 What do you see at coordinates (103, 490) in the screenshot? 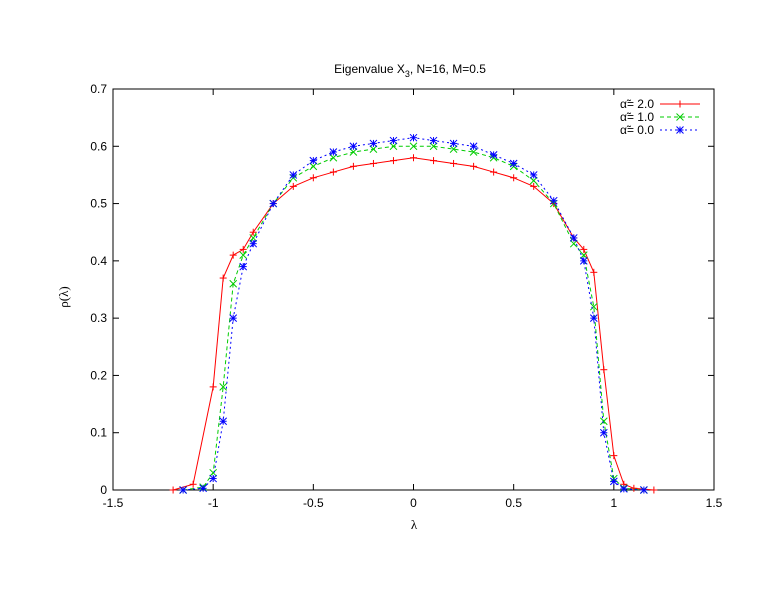
I see `y-tick-label: 0` at bounding box center [103, 490].